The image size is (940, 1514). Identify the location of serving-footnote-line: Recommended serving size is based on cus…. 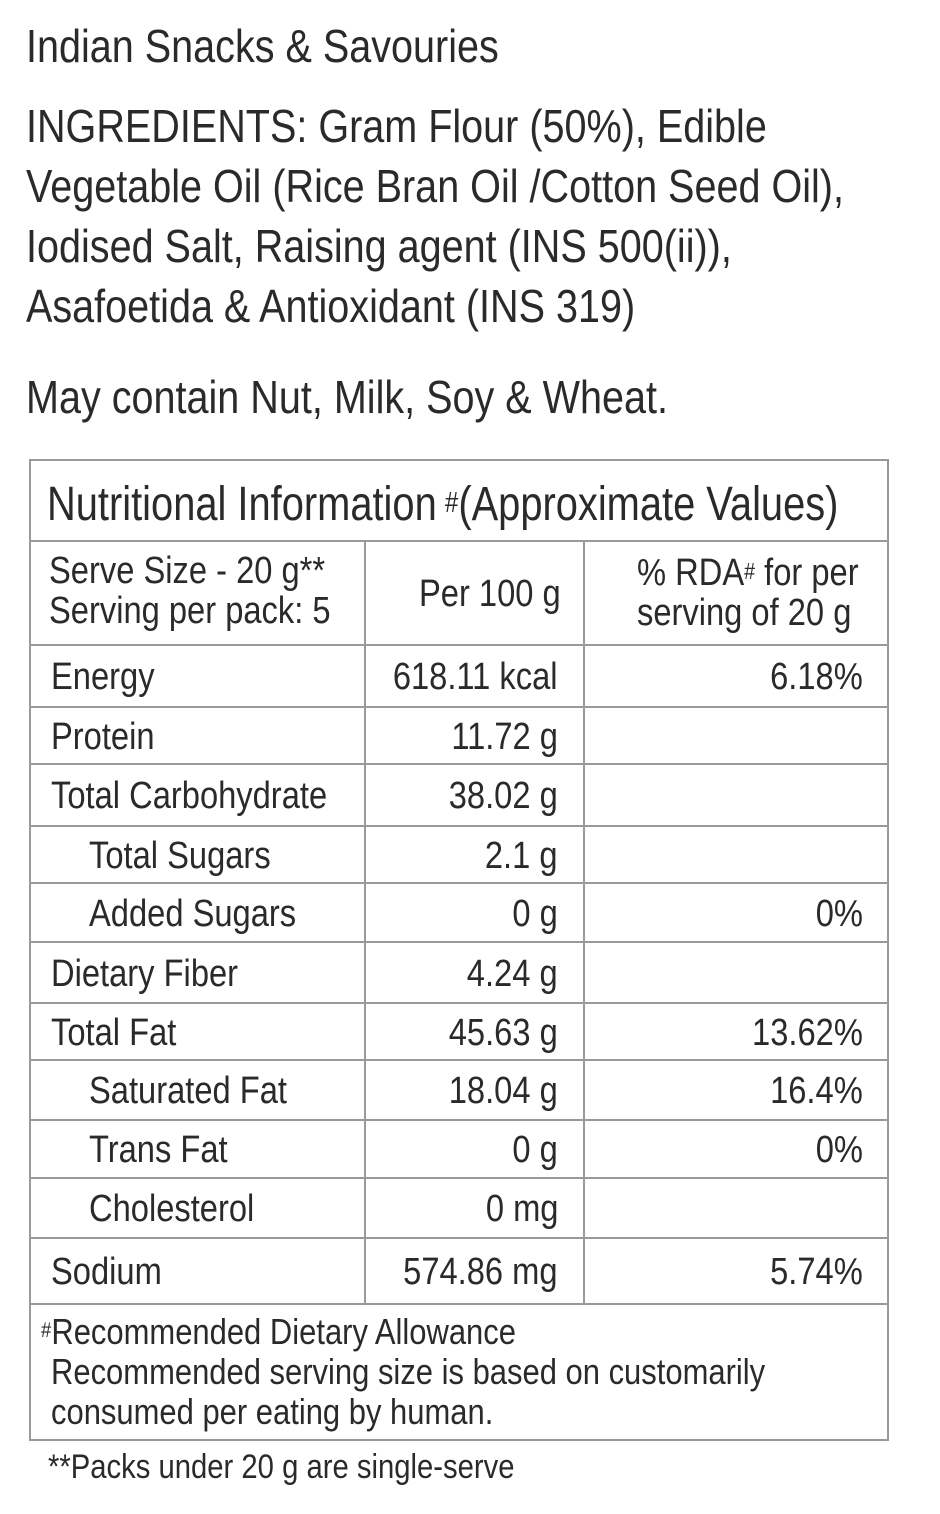
(466, 1372).